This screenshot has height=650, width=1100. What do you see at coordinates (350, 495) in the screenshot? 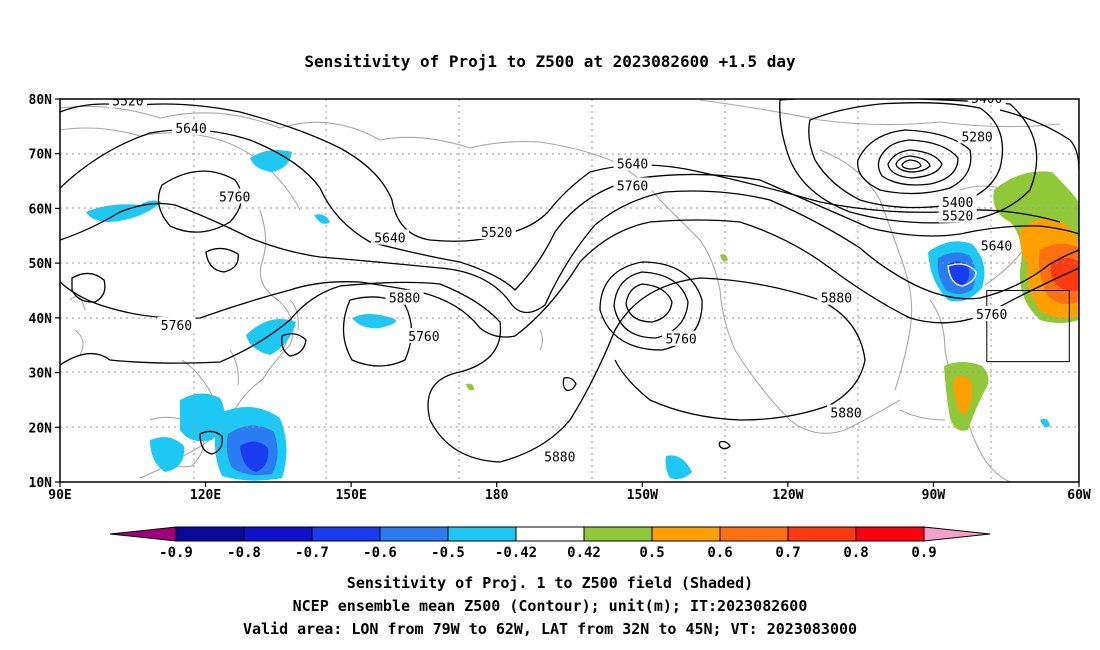
I see `lon-tick-label: 150E` at bounding box center [350, 495].